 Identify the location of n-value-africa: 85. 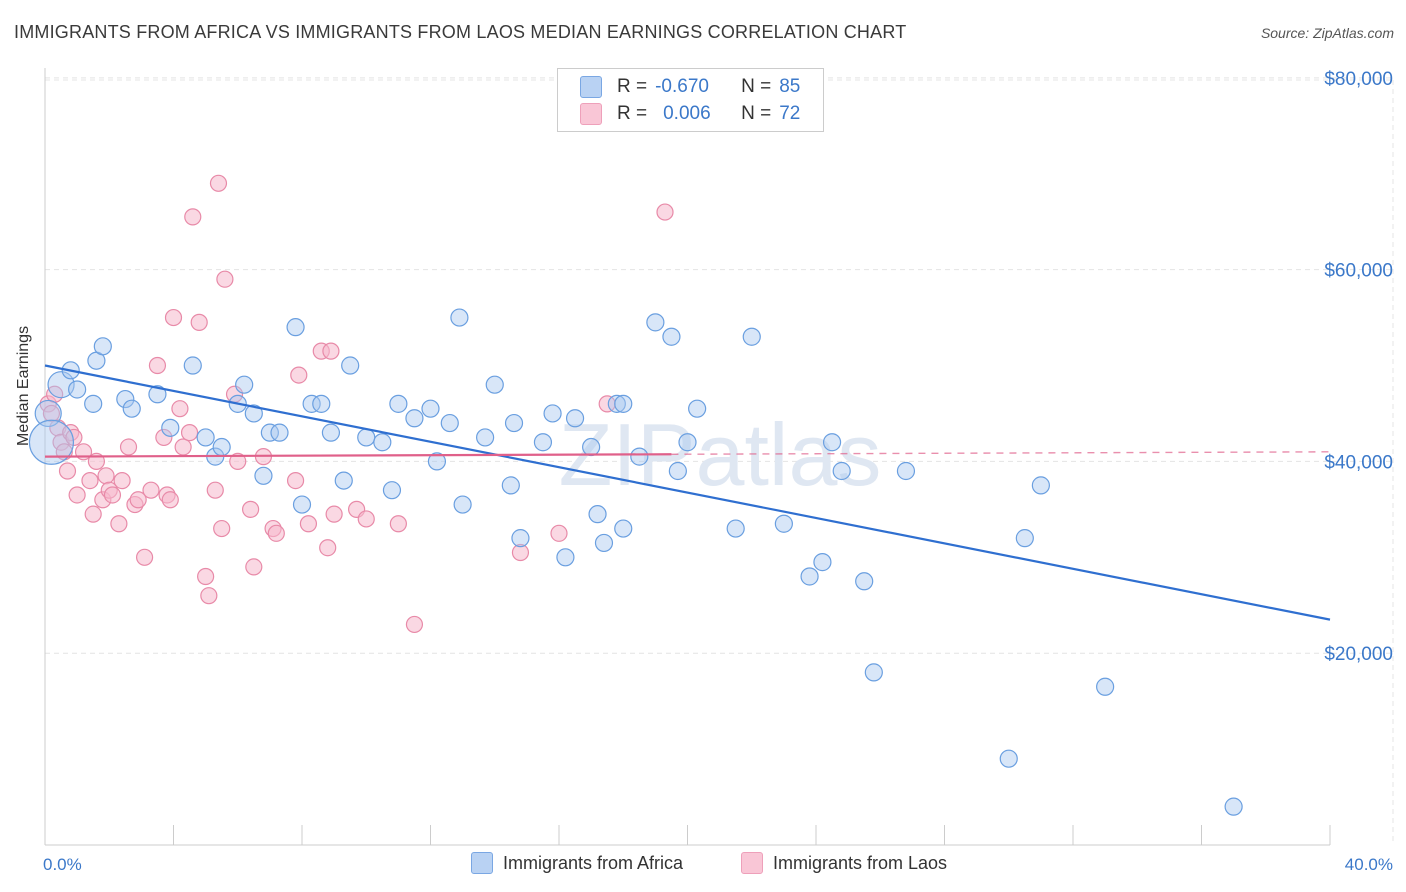
(790, 86).